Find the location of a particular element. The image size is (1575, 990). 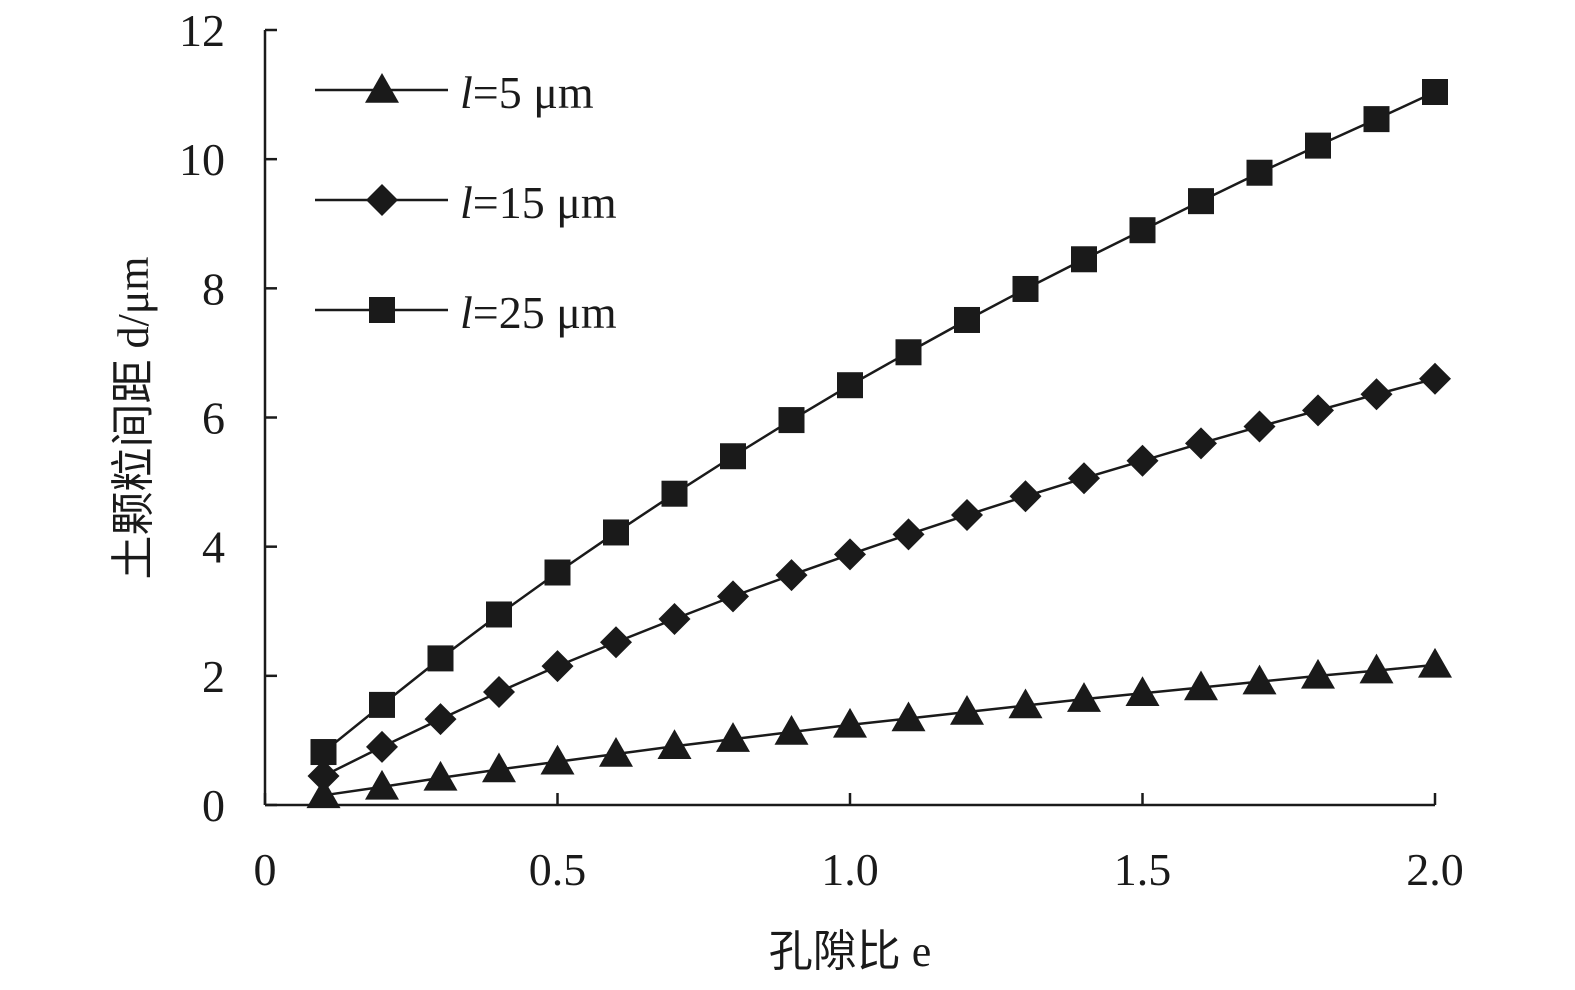

y-tick-label: 2 is located at coordinates (213, 676).